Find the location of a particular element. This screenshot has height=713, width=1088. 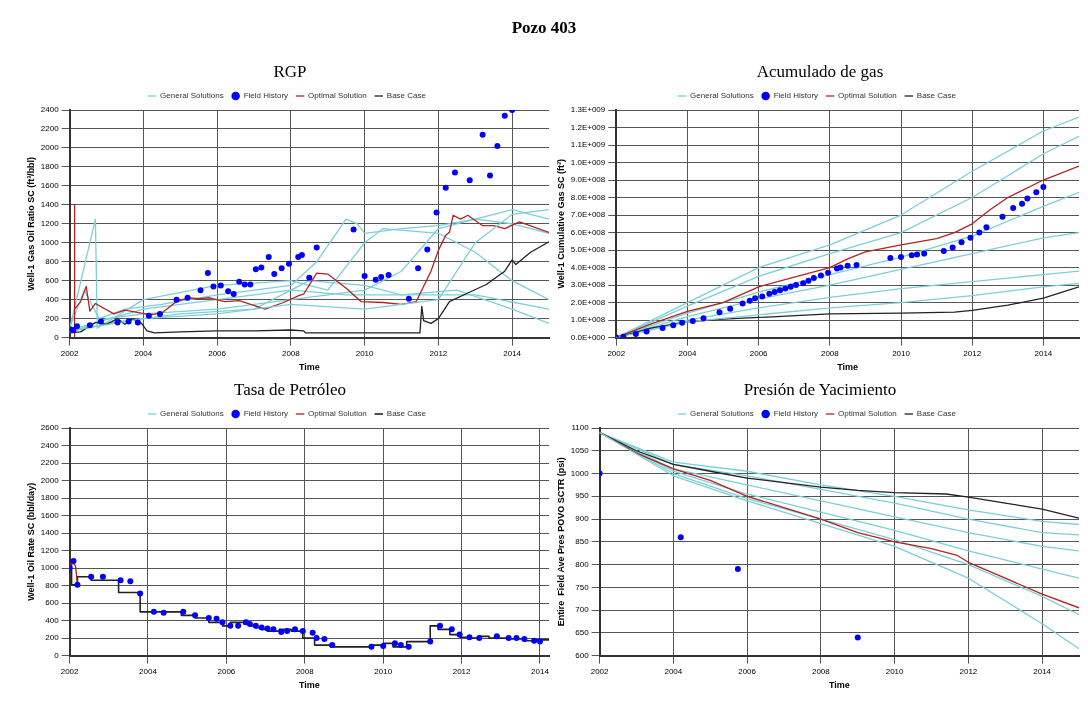

y-tick-label: 850 is located at coordinates (582, 541).